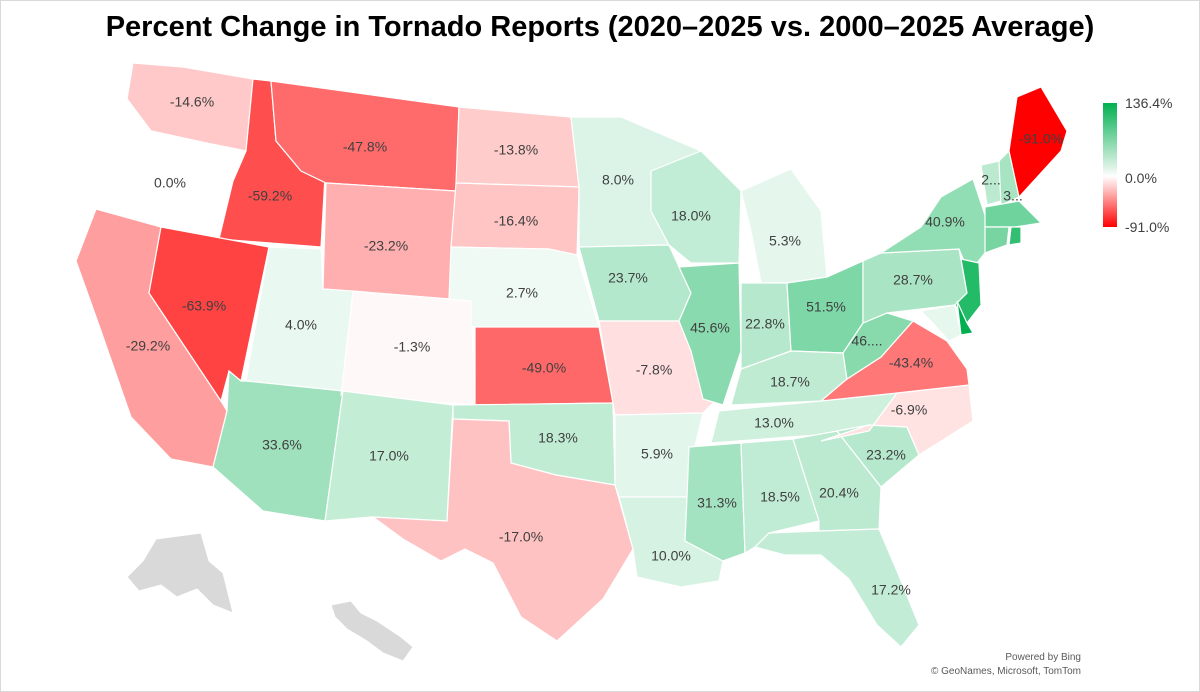  Describe the element at coordinates (836, 588) in the screenshot. I see `state-florida` at that location.